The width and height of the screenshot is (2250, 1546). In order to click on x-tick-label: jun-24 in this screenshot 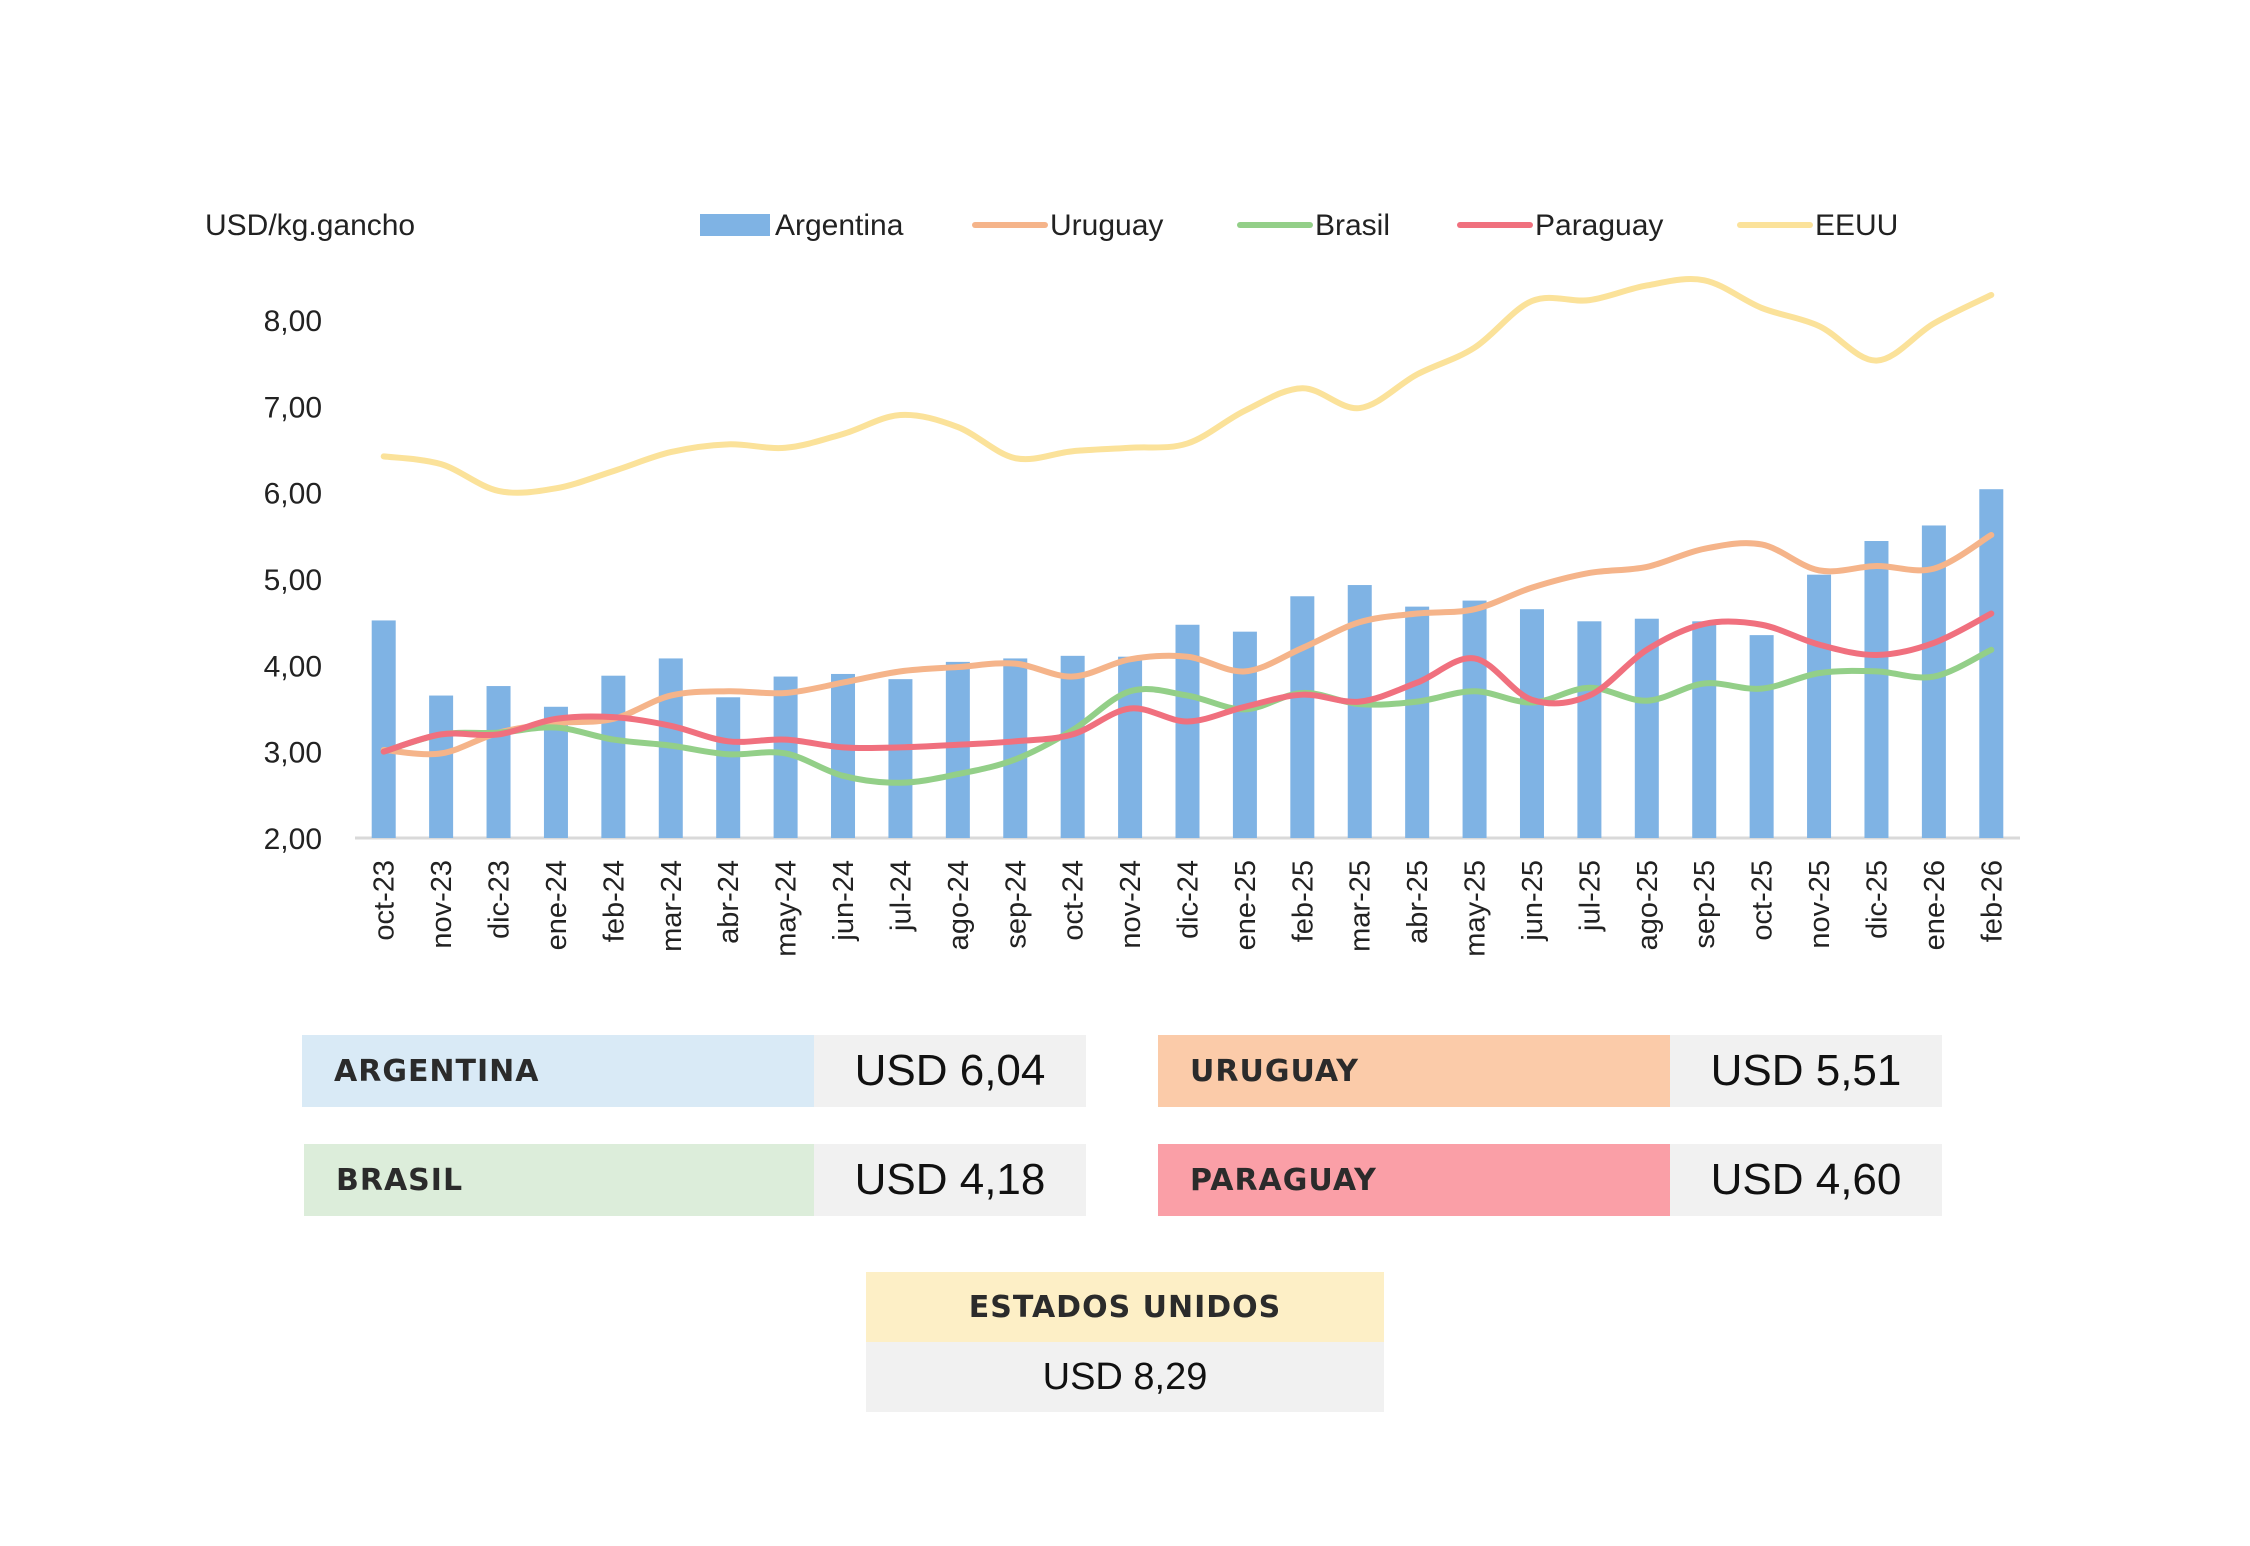, I will do `click(844, 901)`.